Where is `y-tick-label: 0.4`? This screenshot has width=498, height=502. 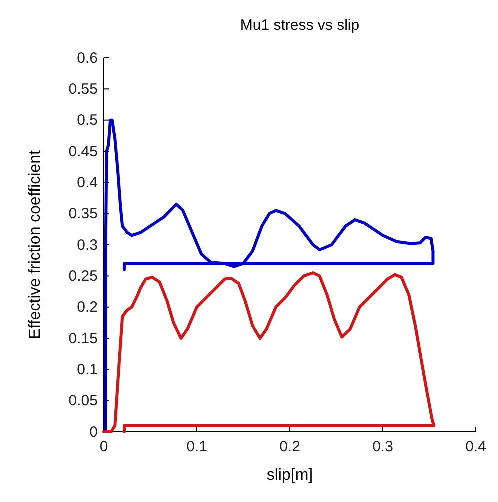
y-tick-label: 0.4 is located at coordinates (87, 183).